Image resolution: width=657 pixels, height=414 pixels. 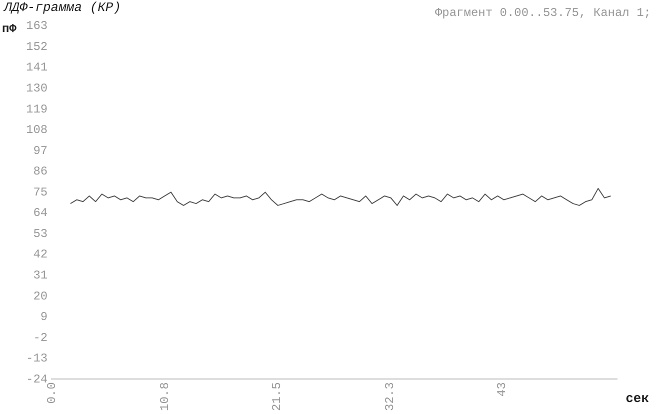 I want to click on y-tick-label: 9, so click(x=44, y=317).